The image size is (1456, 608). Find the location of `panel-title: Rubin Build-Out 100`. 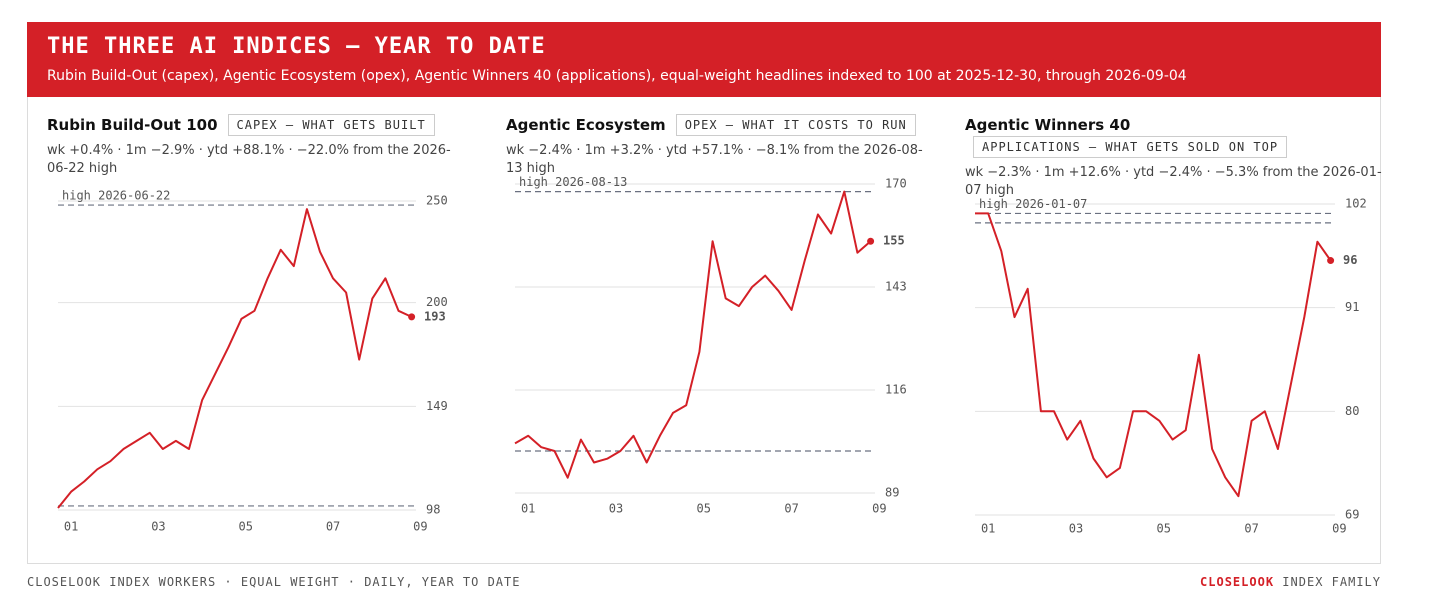

panel-title: Rubin Build-Out 100 is located at coordinates (132, 125).